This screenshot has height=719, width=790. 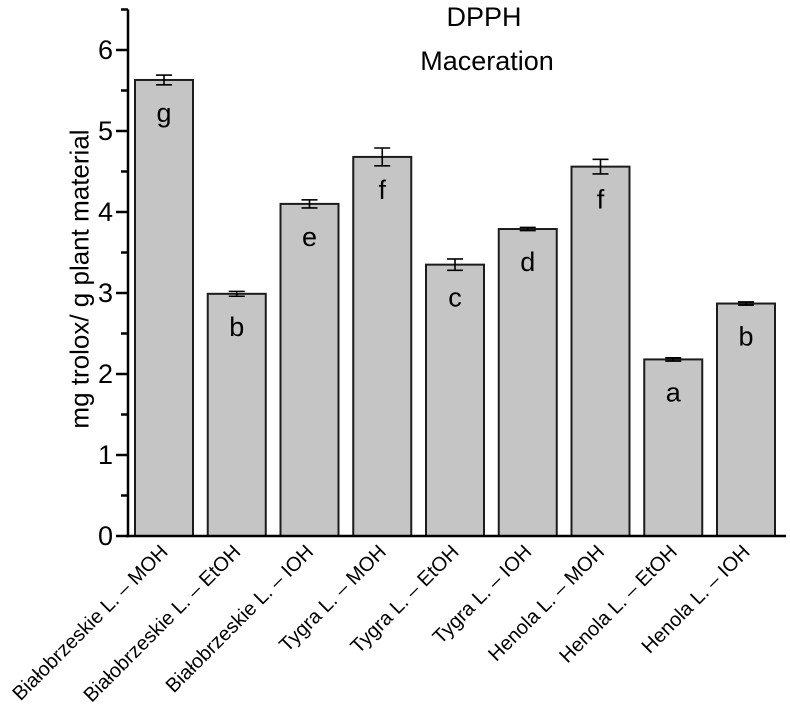 I want to click on y-tick-label: 0, so click(x=105, y=536).